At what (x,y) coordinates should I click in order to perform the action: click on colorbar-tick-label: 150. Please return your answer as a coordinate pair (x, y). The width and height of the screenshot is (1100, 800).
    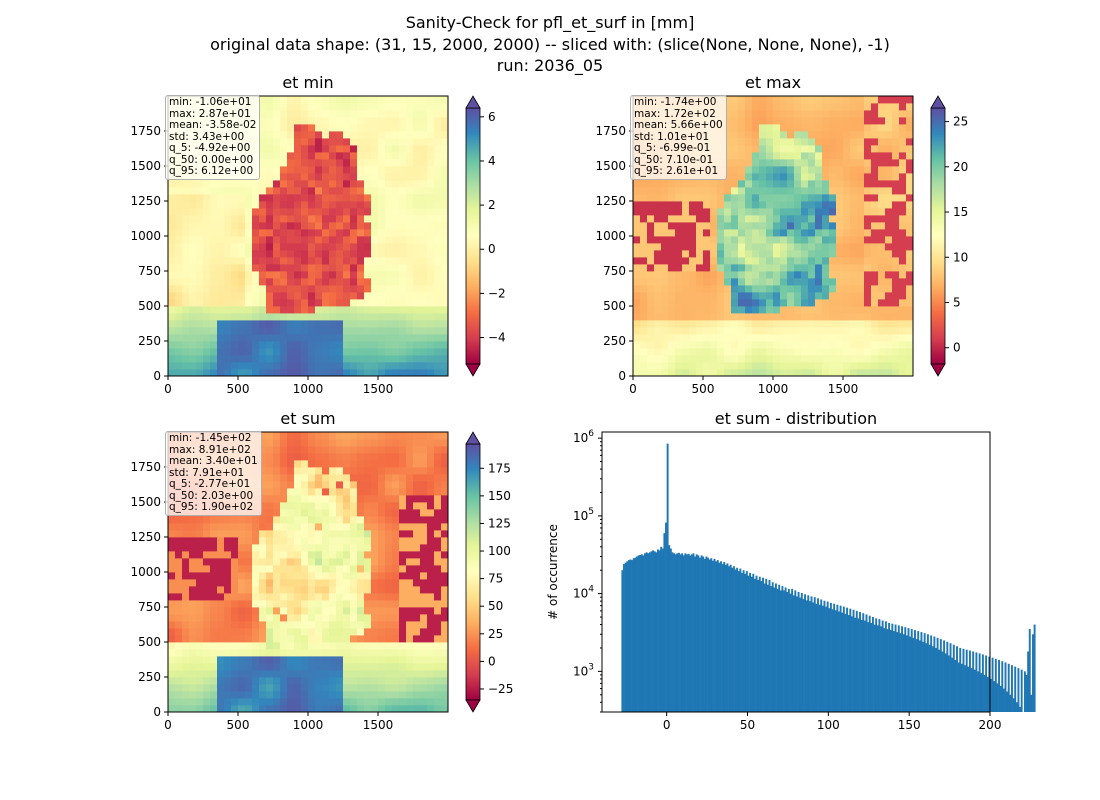
    Looking at the image, I should click on (499, 496).